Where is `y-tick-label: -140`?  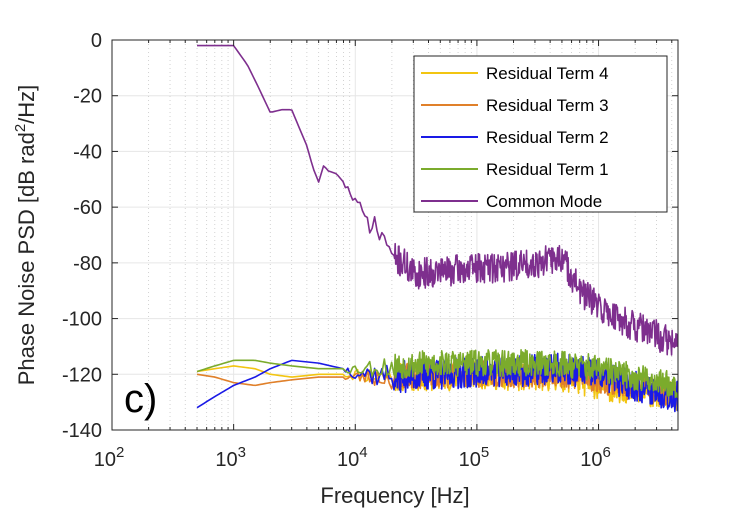
y-tick-label: -140 is located at coordinates (82, 431).